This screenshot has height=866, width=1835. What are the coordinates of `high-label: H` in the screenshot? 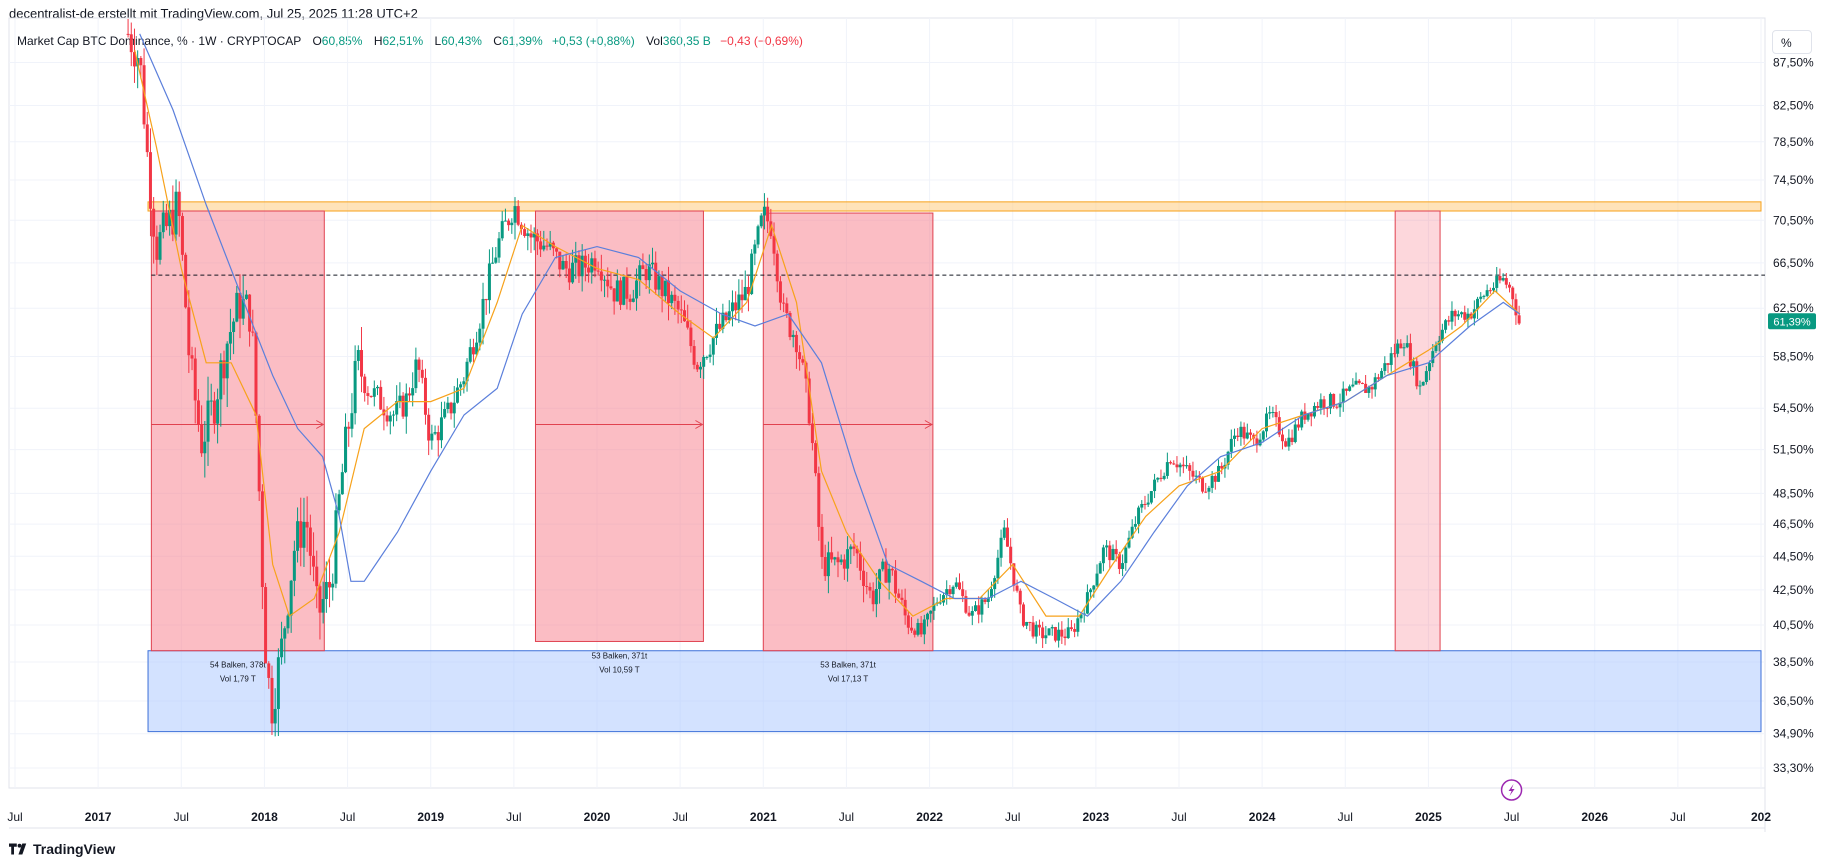 It's located at (378, 41).